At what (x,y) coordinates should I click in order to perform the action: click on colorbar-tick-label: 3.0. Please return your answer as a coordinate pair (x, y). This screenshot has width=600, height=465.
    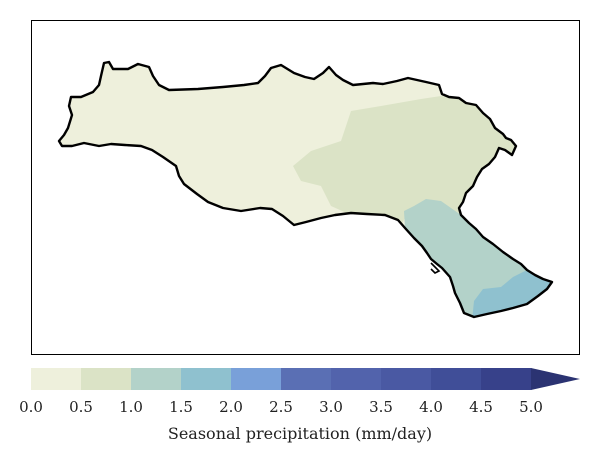
    Looking at the image, I should click on (331, 407).